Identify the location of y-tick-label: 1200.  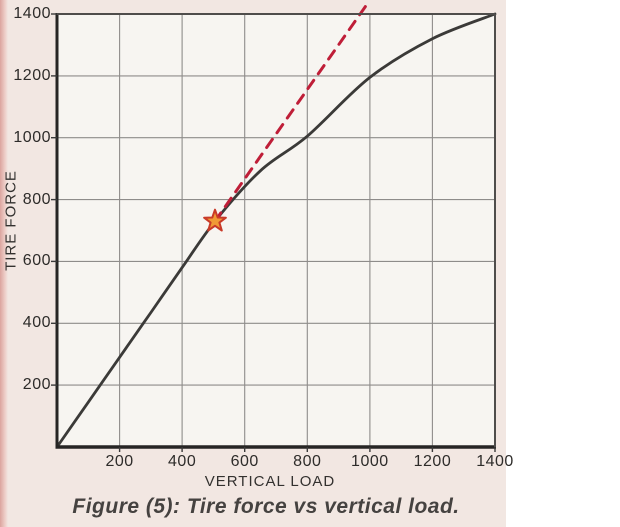
(32, 75).